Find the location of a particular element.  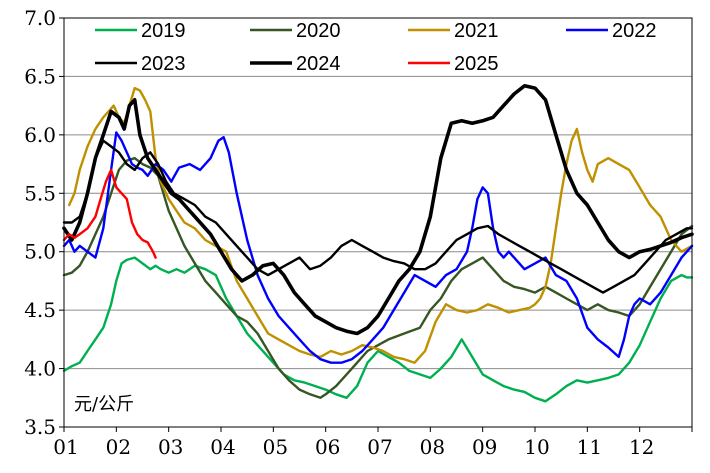

legend-label-2020: 2020 is located at coordinates (318, 31).